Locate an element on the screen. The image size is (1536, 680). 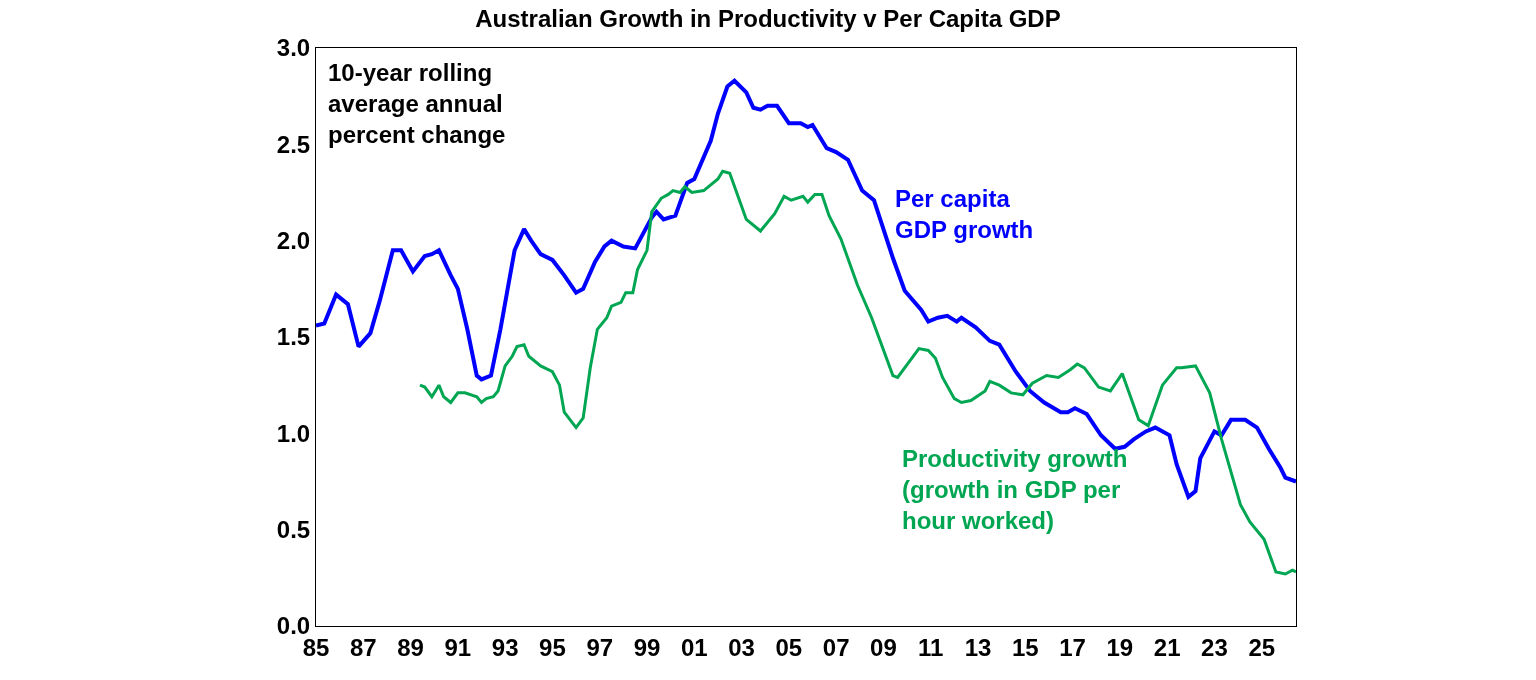
x-tick-label: 21 is located at coordinates (1167, 647).